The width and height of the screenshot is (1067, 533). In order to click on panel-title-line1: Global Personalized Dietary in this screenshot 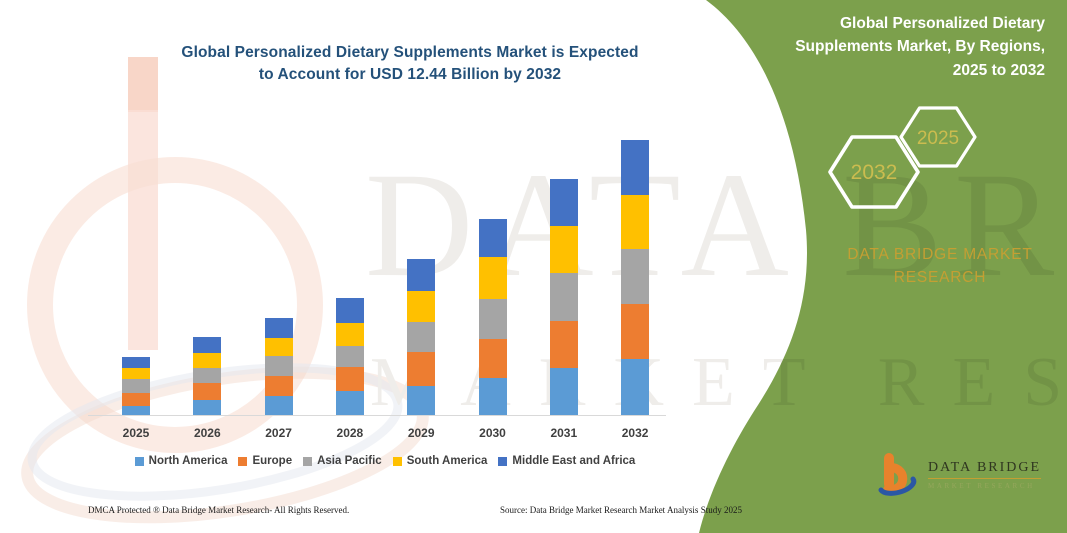, I will do `click(942, 23)`.